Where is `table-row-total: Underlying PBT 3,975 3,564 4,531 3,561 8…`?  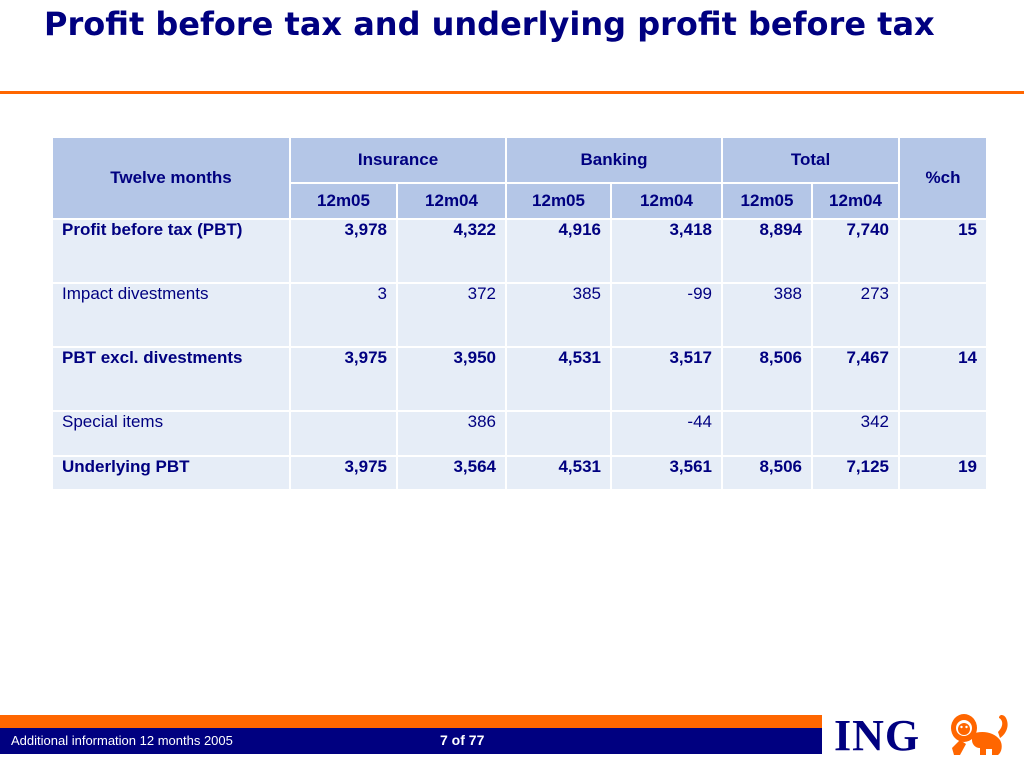 table-row-total: Underlying PBT 3,975 3,564 4,531 3,561 8… is located at coordinates (520, 473).